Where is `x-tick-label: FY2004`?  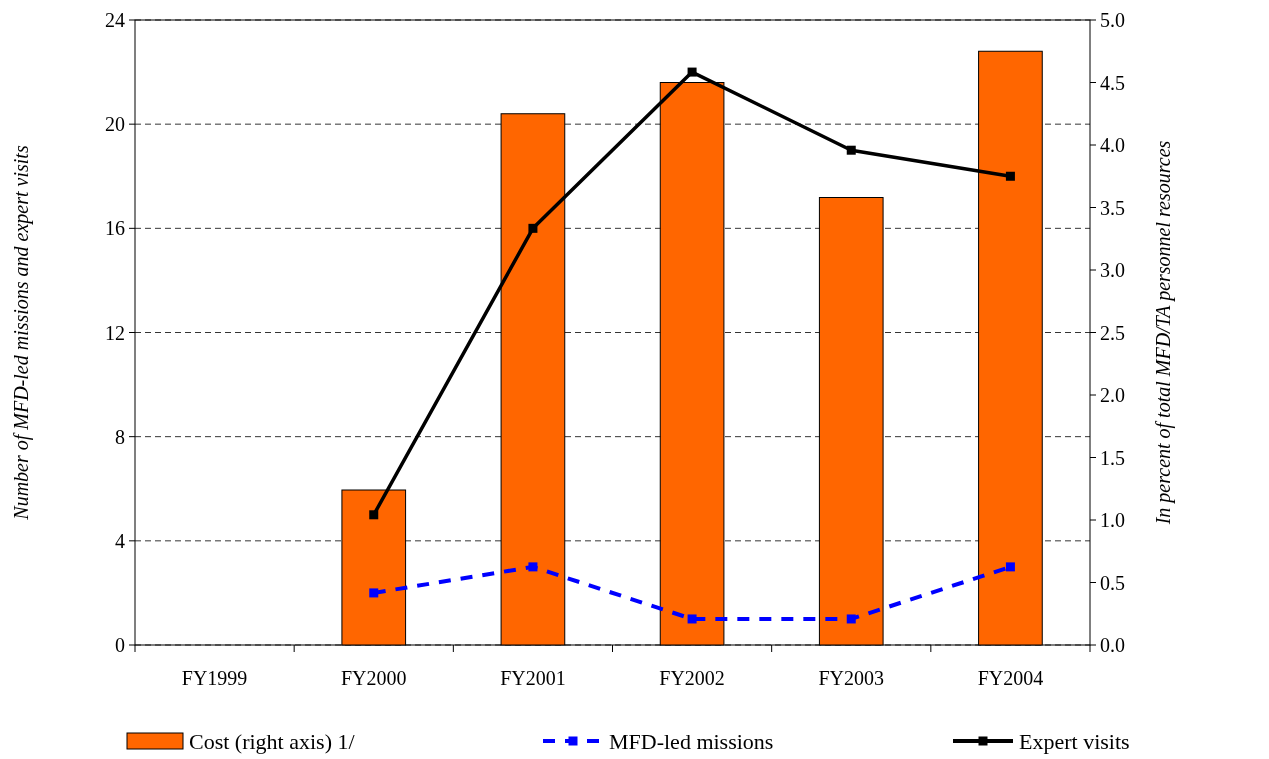 x-tick-label: FY2004 is located at coordinates (1010, 678).